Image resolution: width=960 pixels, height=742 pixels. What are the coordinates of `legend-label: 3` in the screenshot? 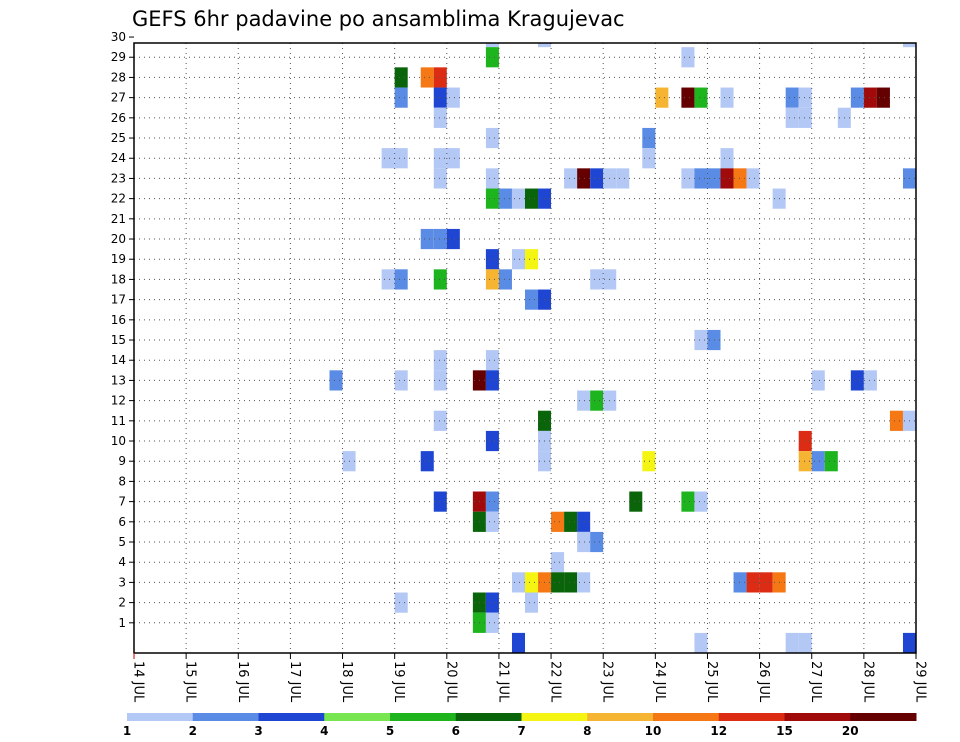 It's located at (258, 731).